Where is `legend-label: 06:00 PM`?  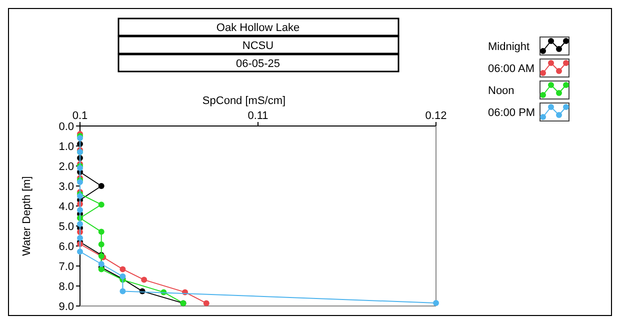
legend-label: 06:00 PM is located at coordinates (512, 113).